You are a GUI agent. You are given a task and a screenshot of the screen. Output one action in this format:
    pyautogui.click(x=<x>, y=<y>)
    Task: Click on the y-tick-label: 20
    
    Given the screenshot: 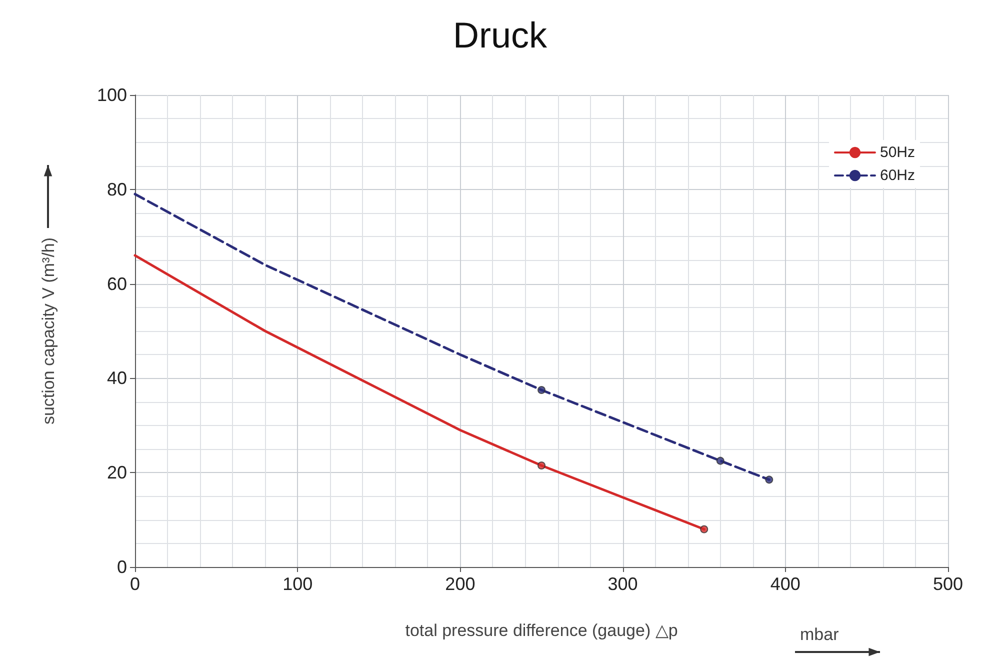 What is the action you would take?
    pyautogui.click(x=116, y=472)
    